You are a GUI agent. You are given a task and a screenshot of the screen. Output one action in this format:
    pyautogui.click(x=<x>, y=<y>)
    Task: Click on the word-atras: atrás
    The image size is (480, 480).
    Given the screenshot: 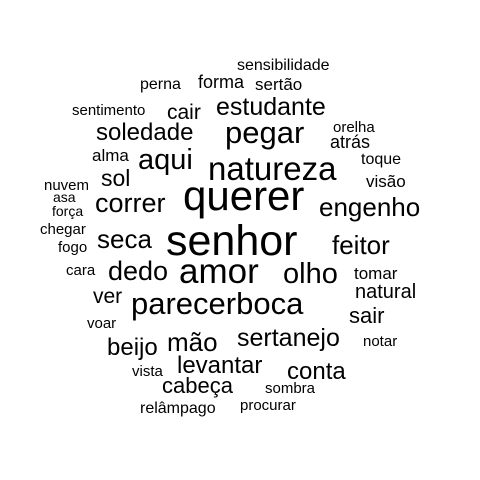 What is the action you would take?
    pyautogui.click(x=350, y=142)
    